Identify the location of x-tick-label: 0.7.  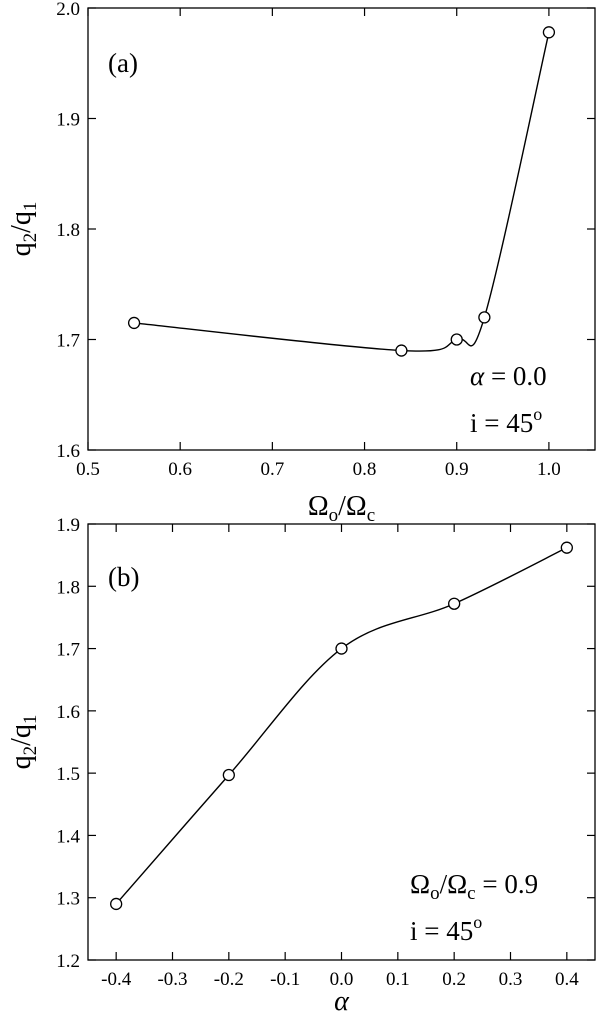
(272, 469).